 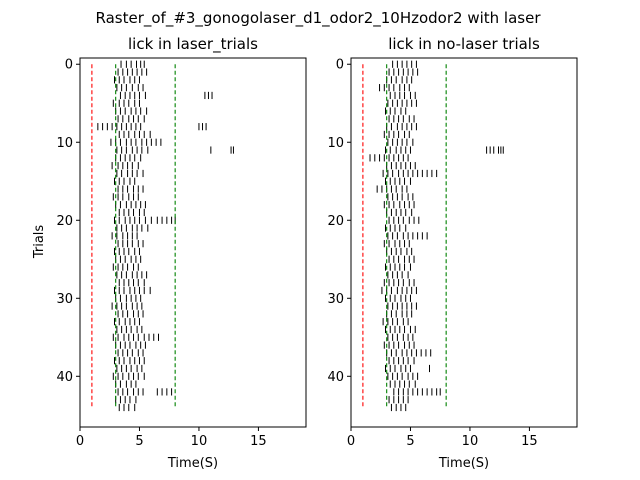 What do you see at coordinates (39, 242) in the screenshot?
I see `y-axis-label: Trials` at bounding box center [39, 242].